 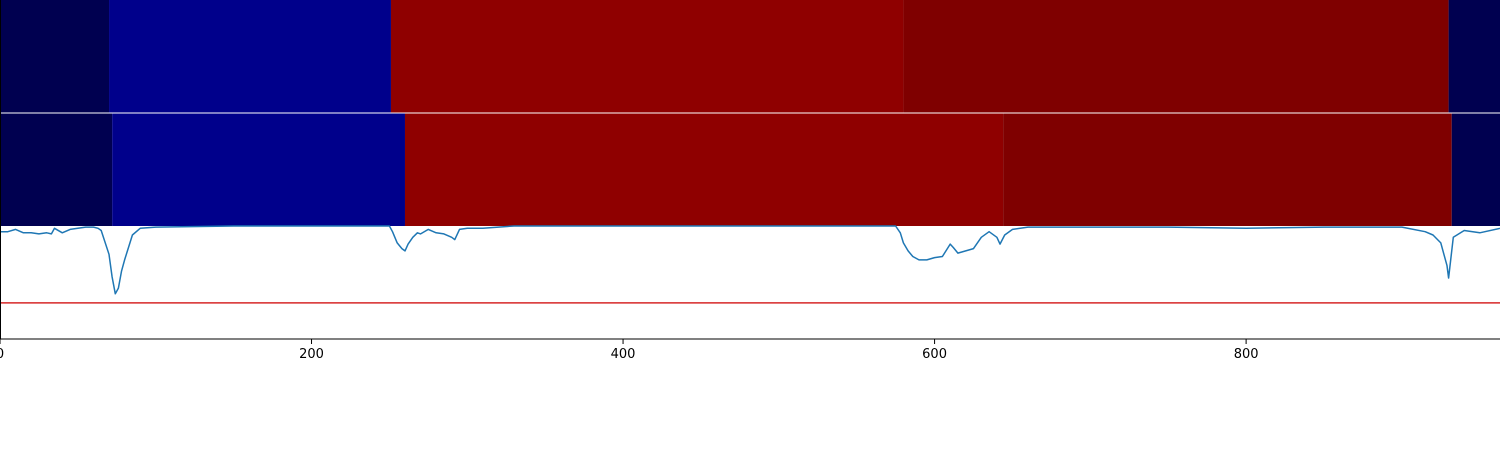 What do you see at coordinates (2, 354) in the screenshot?
I see `x-tick-label-0: 0` at bounding box center [2, 354].